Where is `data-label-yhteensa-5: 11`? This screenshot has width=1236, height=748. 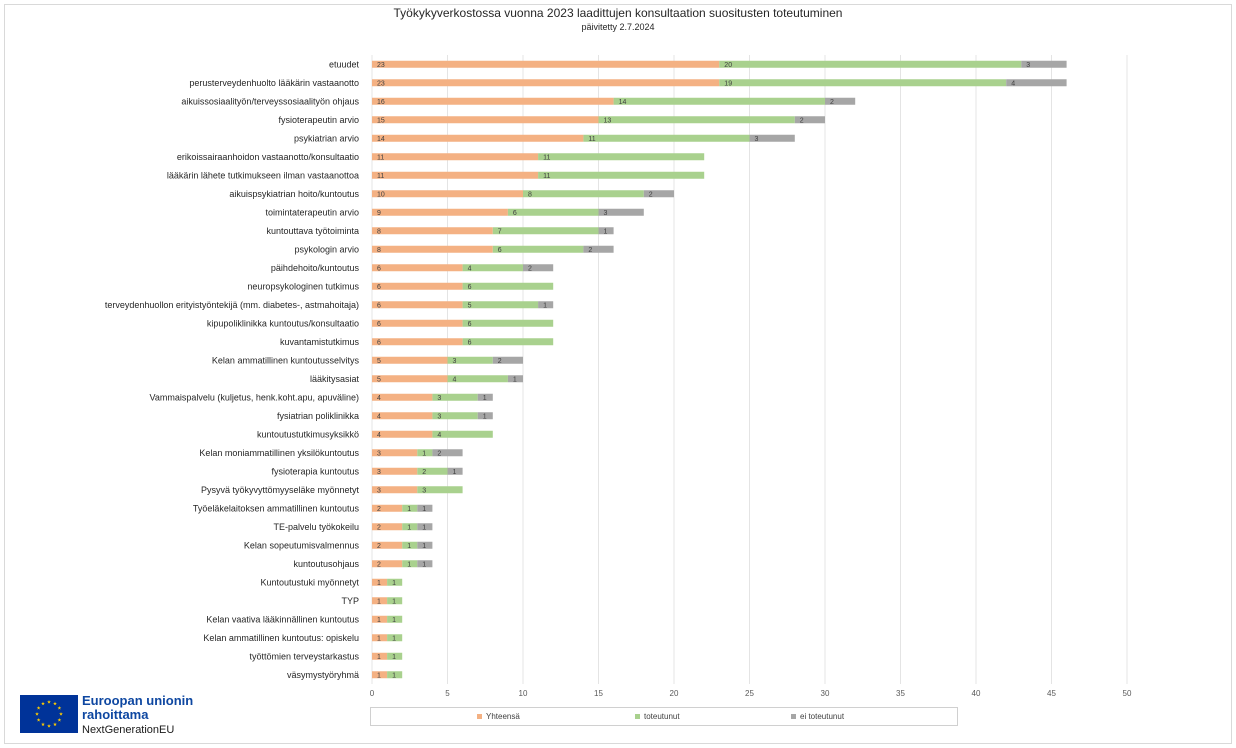 data-label-yhteensa-5: 11 is located at coordinates (380, 157).